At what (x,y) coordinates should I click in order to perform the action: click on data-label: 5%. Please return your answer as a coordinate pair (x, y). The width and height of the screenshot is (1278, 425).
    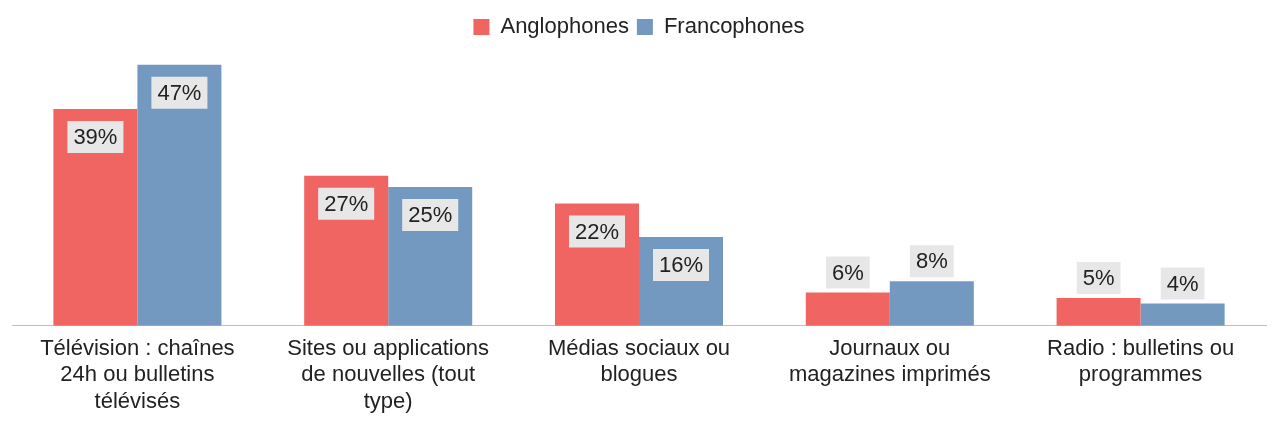
    Looking at the image, I should click on (1098, 278).